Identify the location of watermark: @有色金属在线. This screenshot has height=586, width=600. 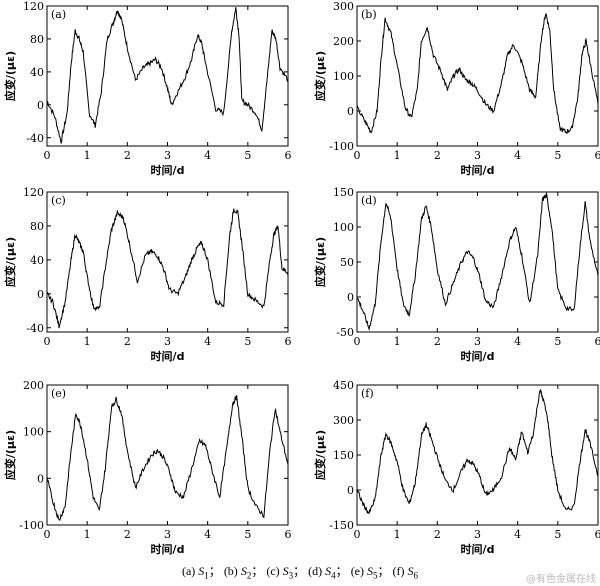
(561, 579).